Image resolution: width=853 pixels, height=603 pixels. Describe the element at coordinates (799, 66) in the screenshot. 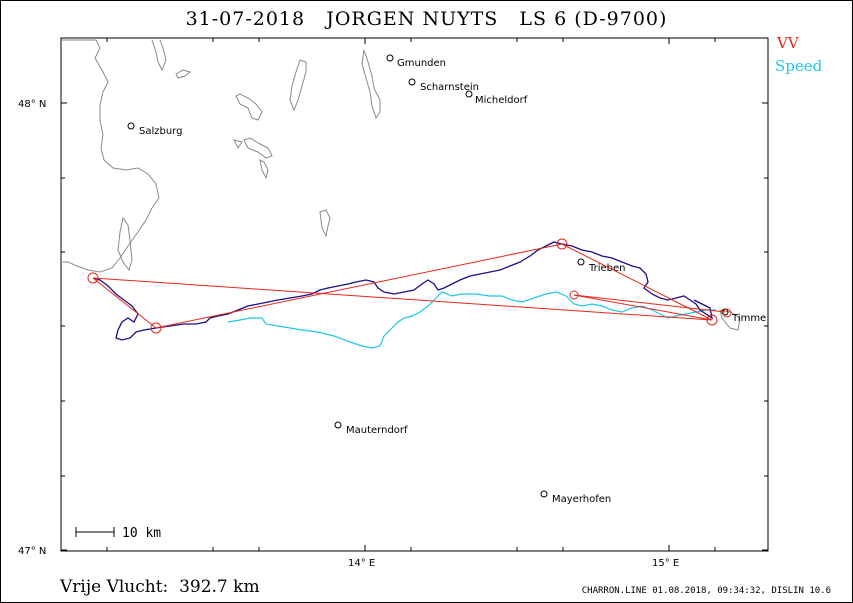

I see `legend-speed: Speed` at that location.